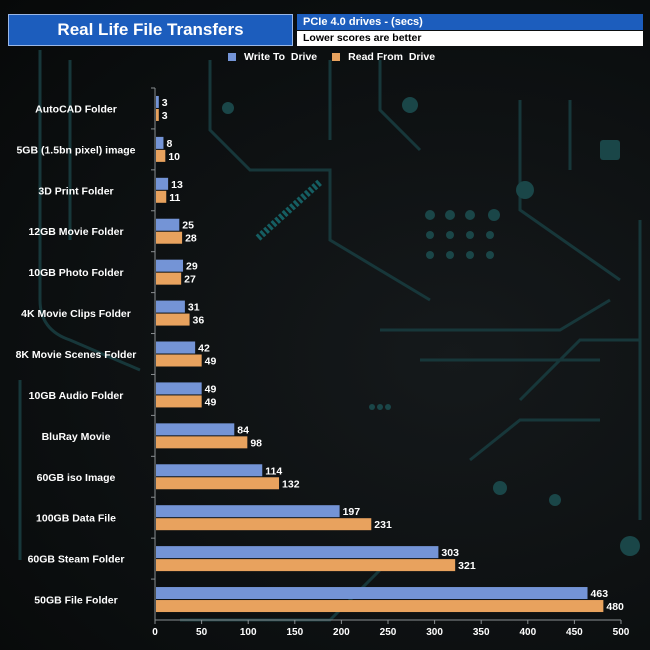 The width and height of the screenshot is (650, 650). What do you see at coordinates (470, 22) in the screenshot?
I see `chart-subtitle: PCIe 4.0 drives - (secs)` at bounding box center [470, 22].